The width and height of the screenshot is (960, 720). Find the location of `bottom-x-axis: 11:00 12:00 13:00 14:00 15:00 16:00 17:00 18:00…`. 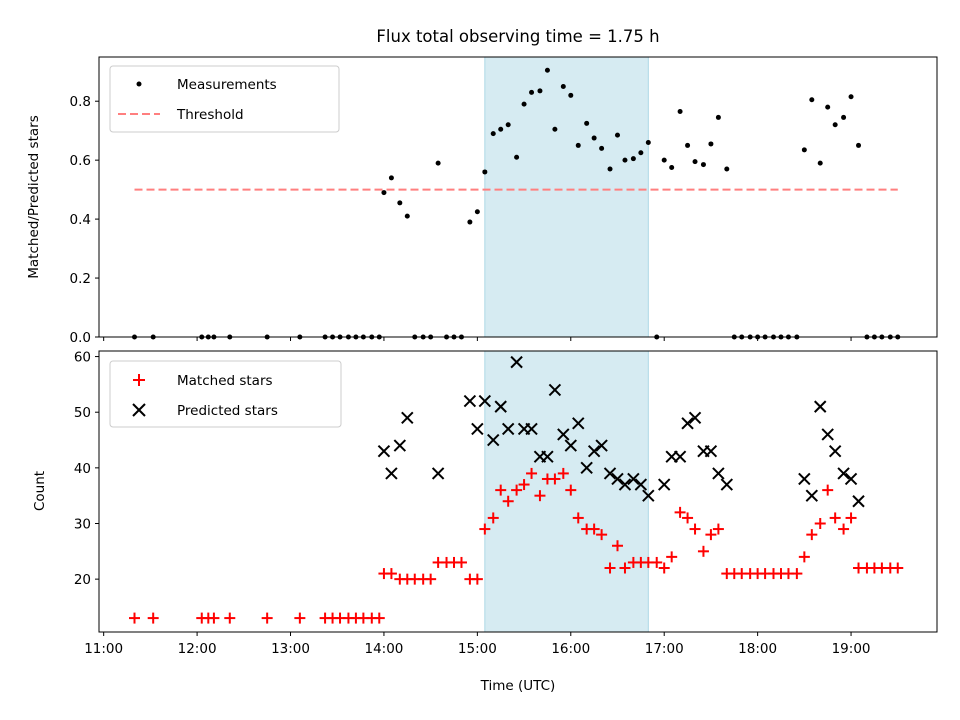

bottom-x-axis: 11:00 12:00 13:00 14:00 15:00 16:00 17:00 18:00… is located at coordinates (477, 644).